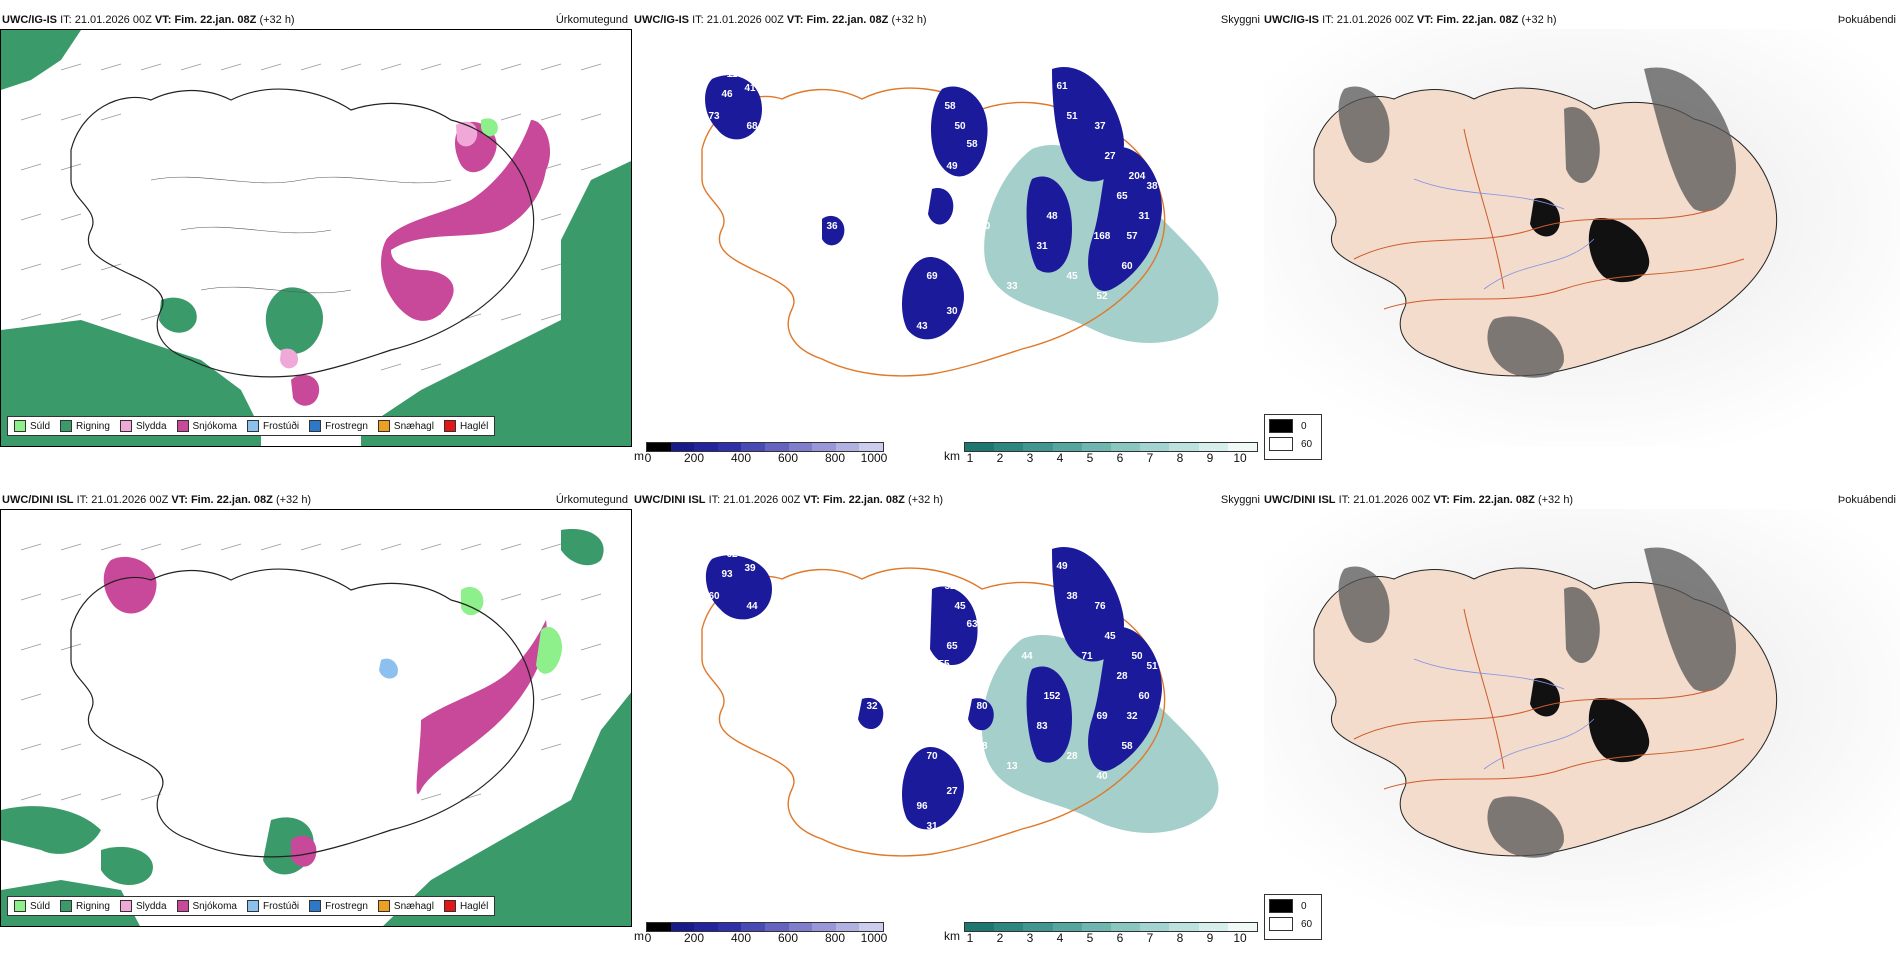  What do you see at coordinates (950, 586) in the screenshot?
I see `cloud-base-value: 52` at bounding box center [950, 586].